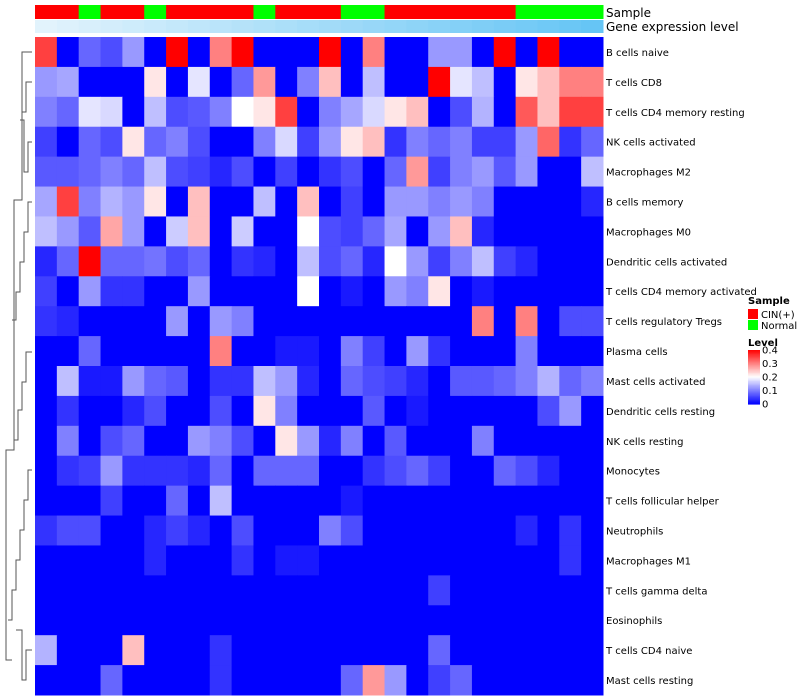 The image size is (800, 700). Describe the element at coordinates (770, 391) in the screenshot. I see `level-legend-tick: 0.1` at that location.